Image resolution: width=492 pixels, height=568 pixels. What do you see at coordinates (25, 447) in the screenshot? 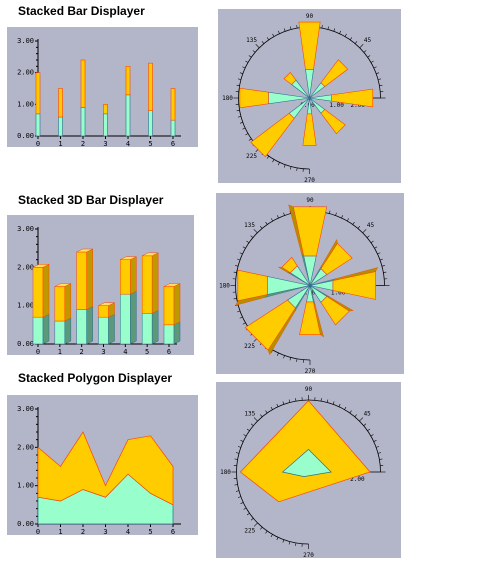
I see `y-tick-label: 2.00` at bounding box center [25, 447].